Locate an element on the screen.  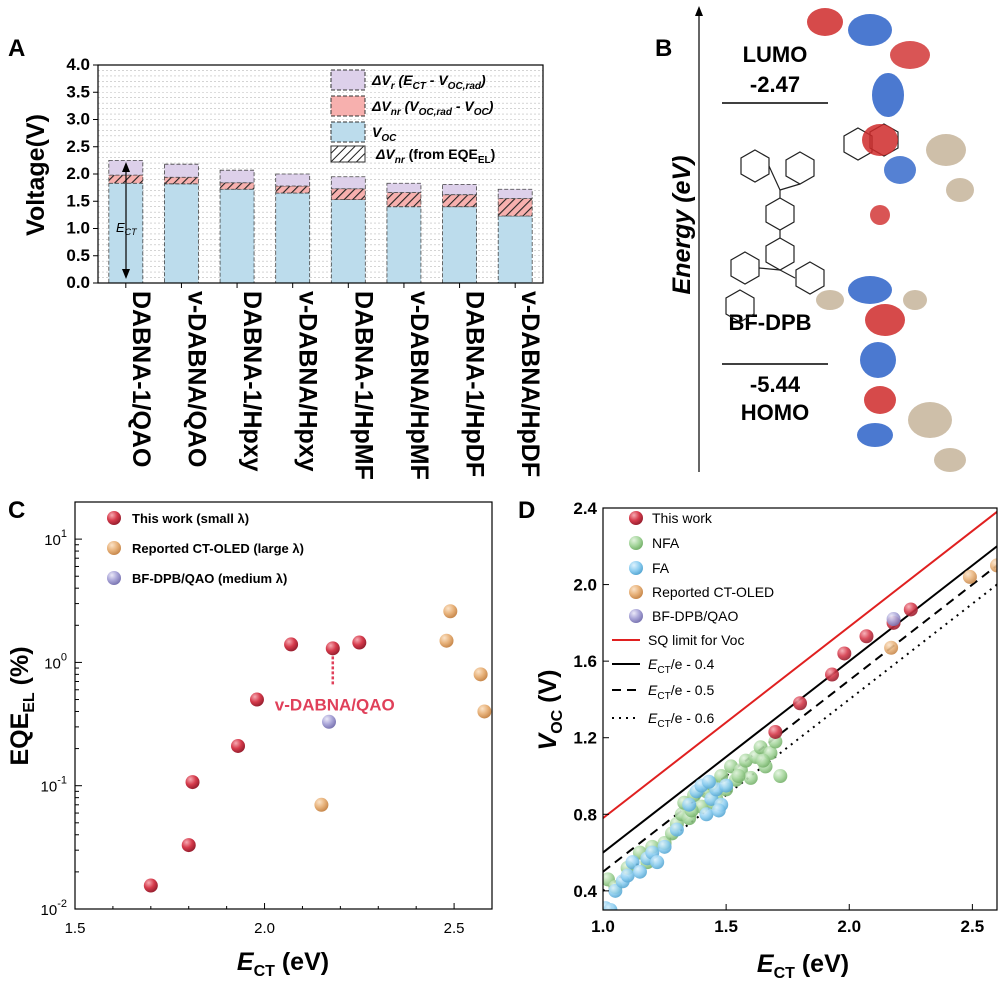
x-tick-label: DABNA-1/HpMF is located at coordinates (363, 385).